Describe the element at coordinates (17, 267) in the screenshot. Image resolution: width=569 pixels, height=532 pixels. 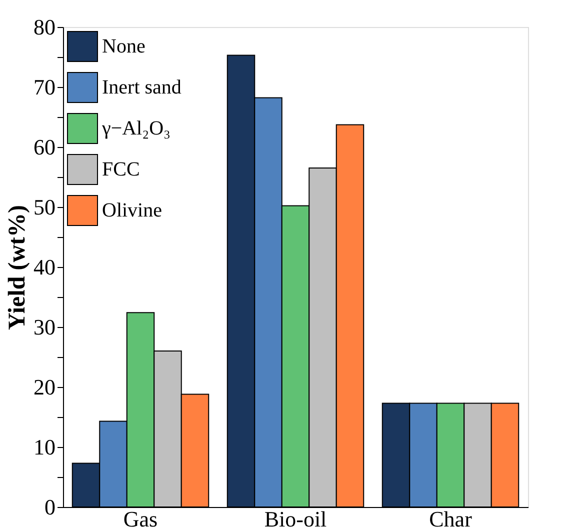
I see `y-axis-title: Yield (wt%)` at that location.